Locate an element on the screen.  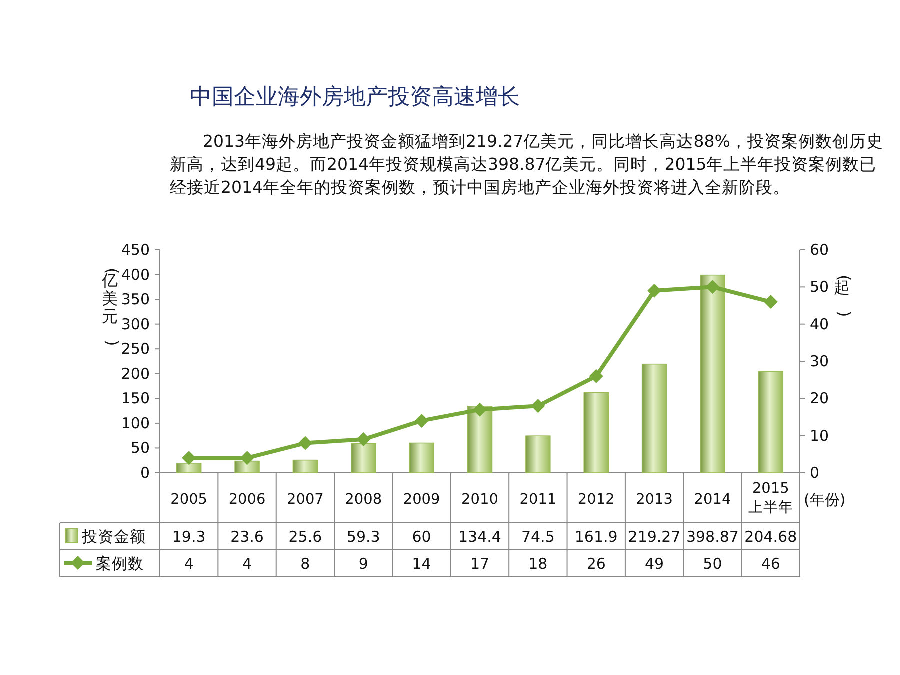
y-tick-label: 350 is located at coordinates (135, 299).